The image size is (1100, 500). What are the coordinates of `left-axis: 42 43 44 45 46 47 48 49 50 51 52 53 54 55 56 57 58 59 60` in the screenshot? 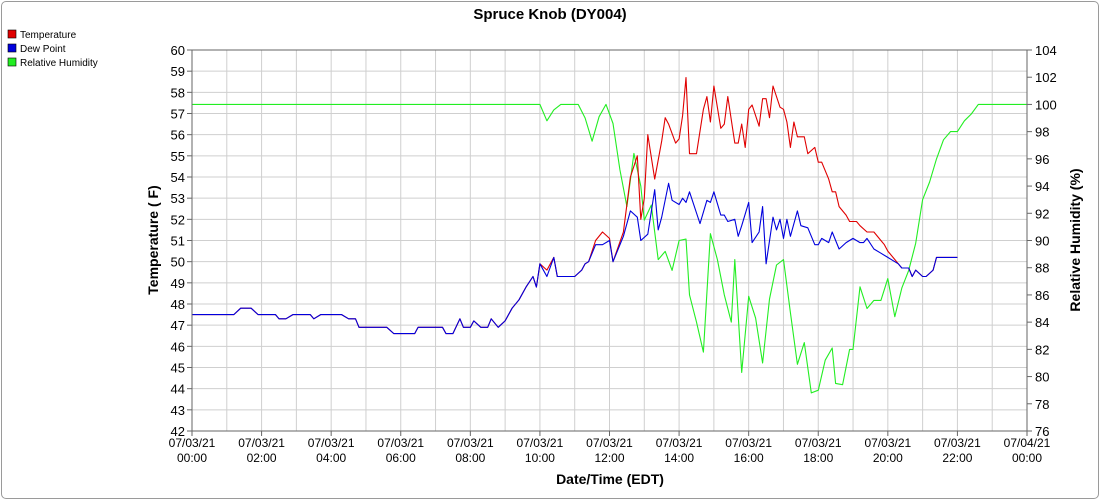 It's located at (181, 241).